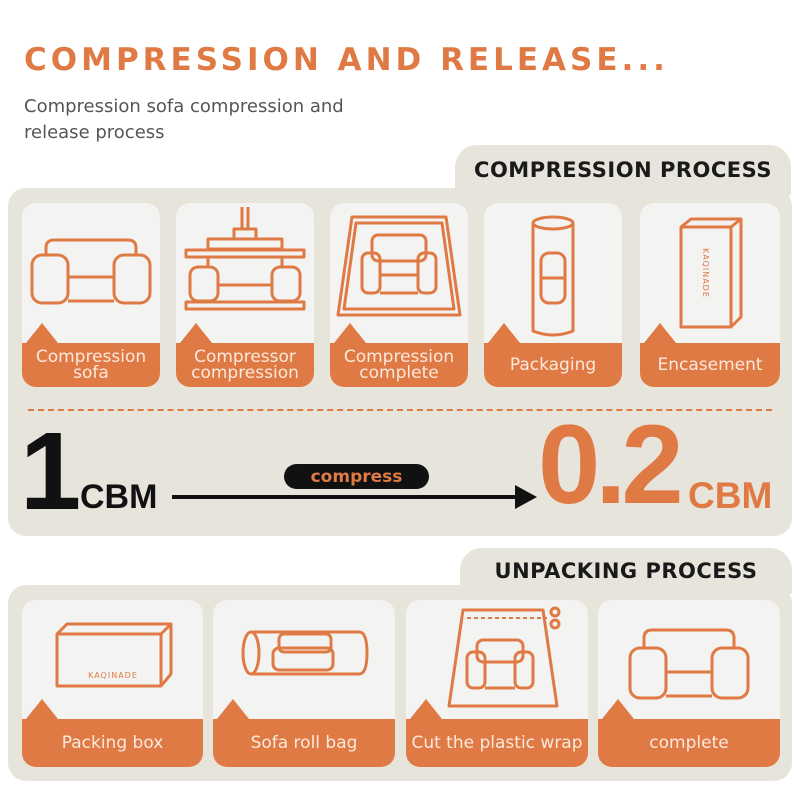  I want to click on divider, so click(400, 410).